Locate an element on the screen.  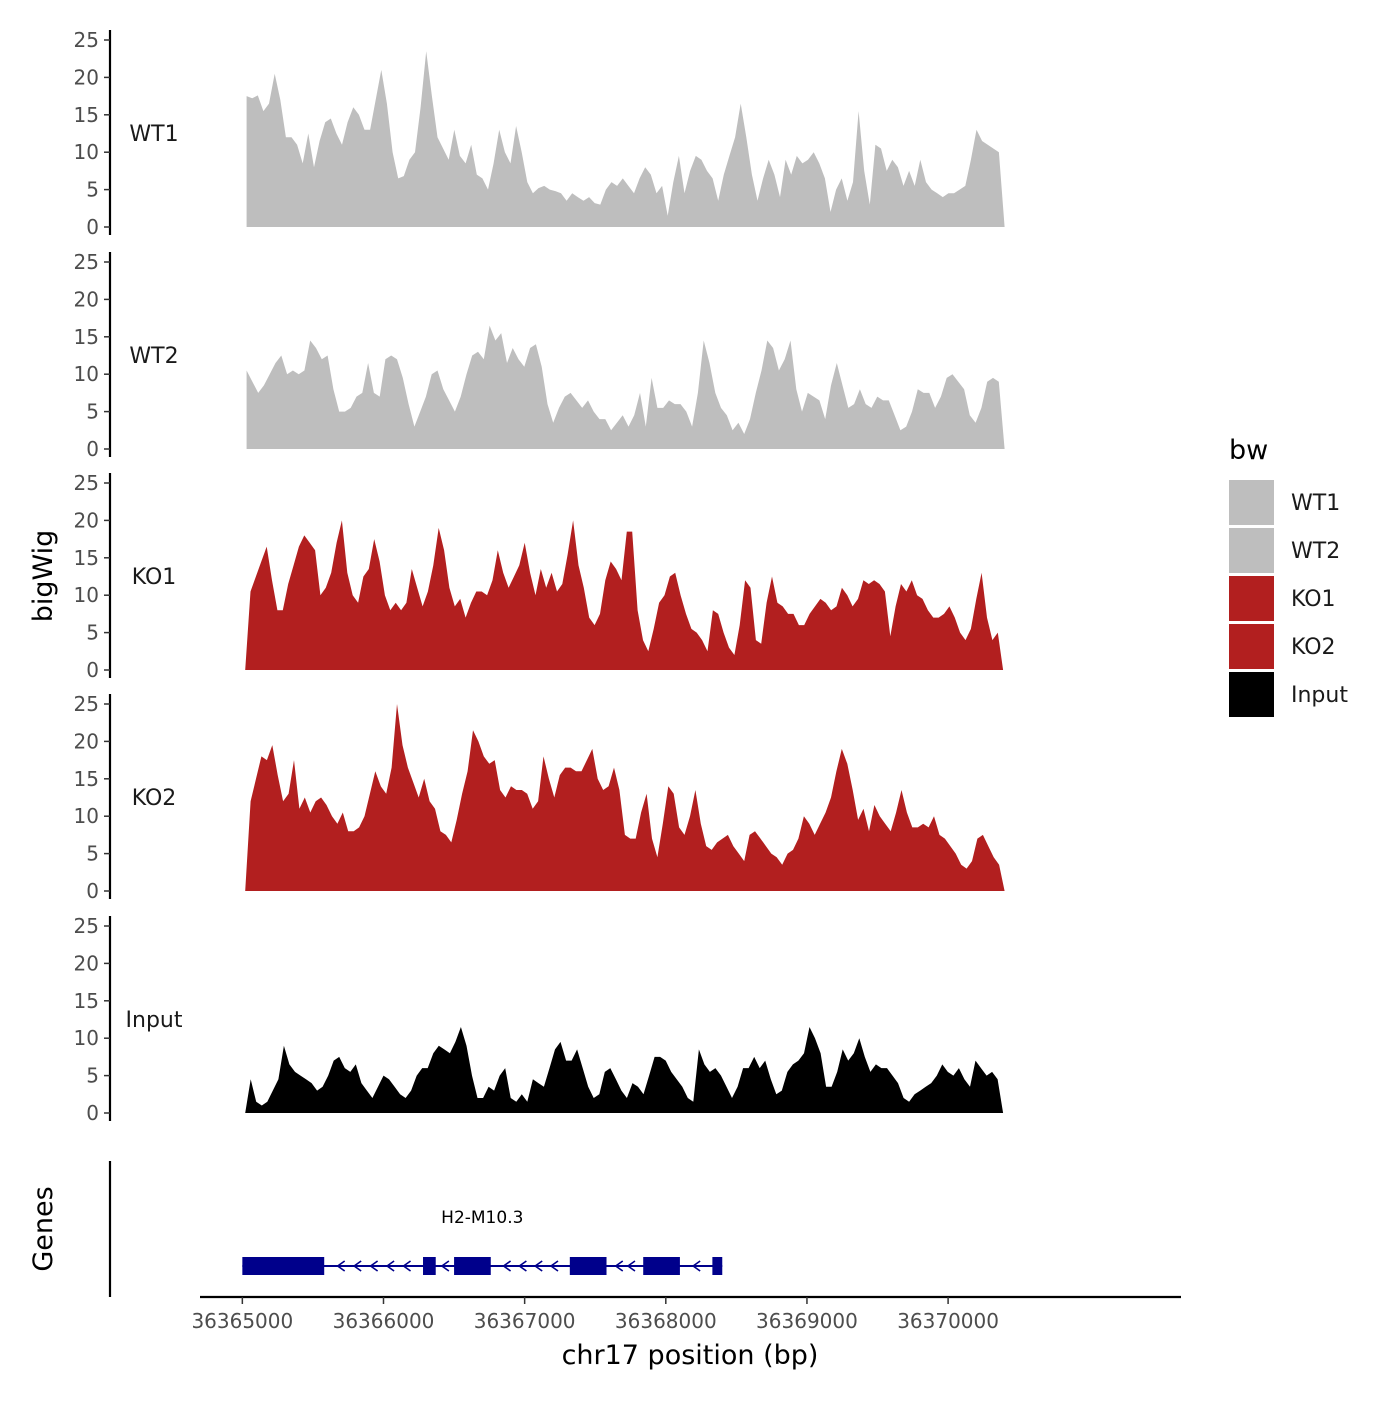
track-wt2: 0 5 10 15 20 25 WT2 is located at coordinates (539, 355).